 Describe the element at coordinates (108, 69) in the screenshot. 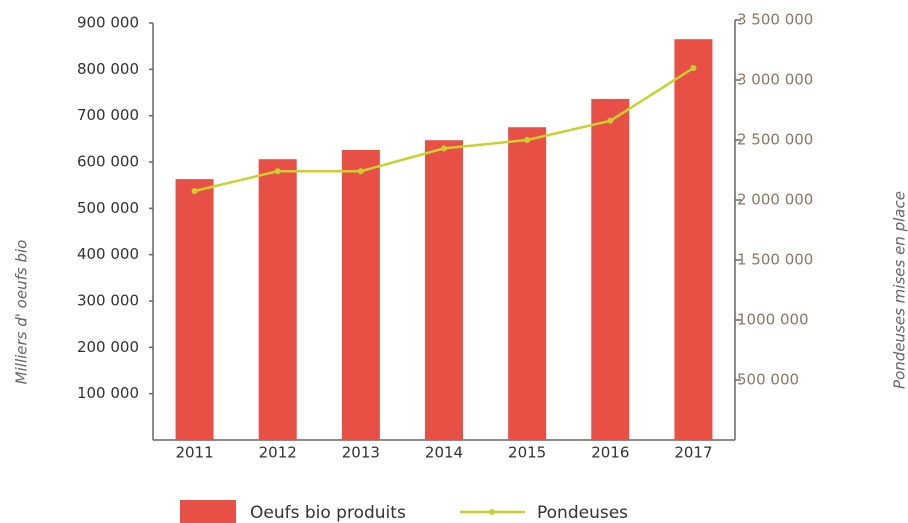

I see `y-tick-label: 800 000` at that location.